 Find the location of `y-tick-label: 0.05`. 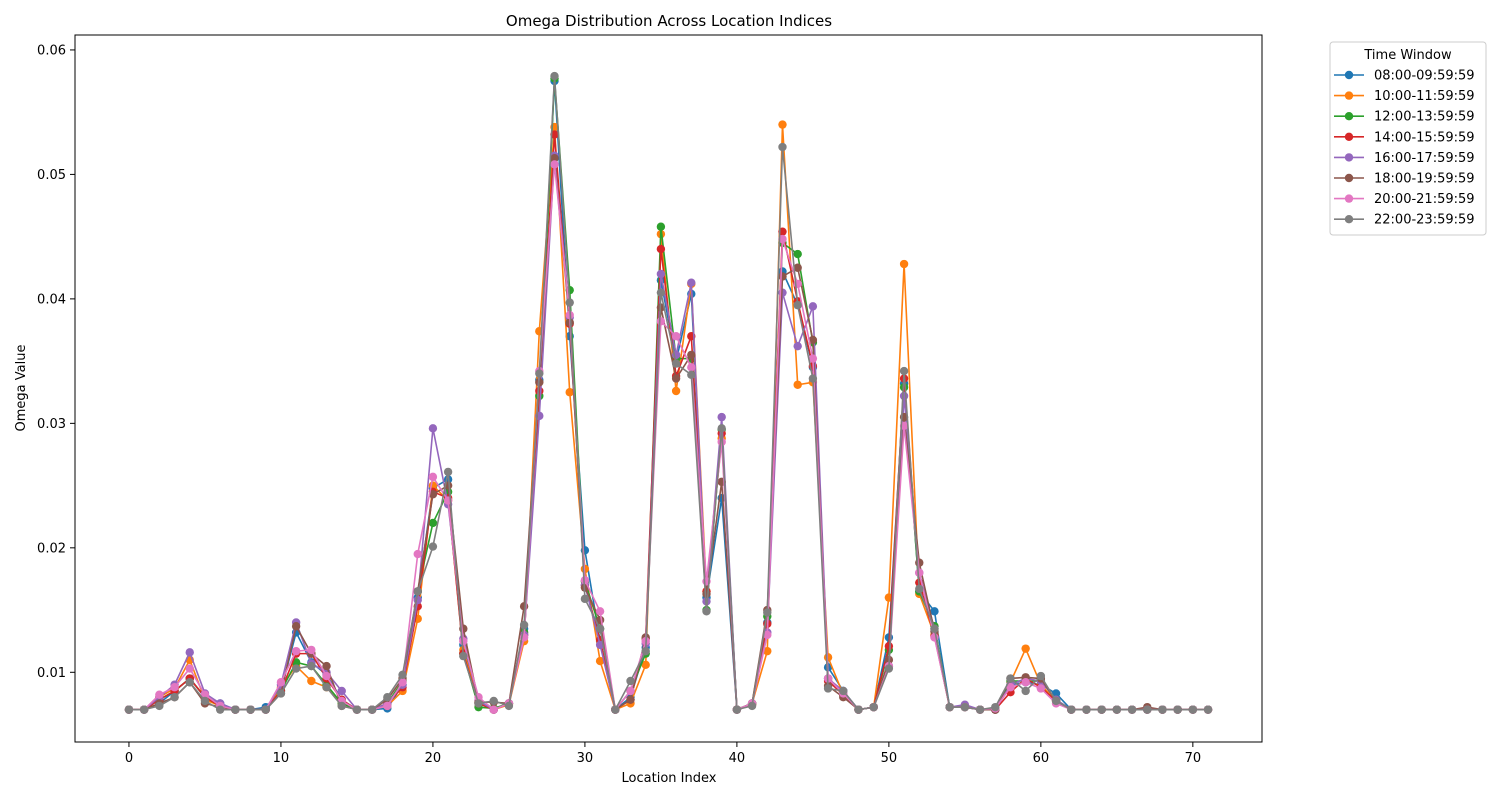

y-tick-label: 0.05 is located at coordinates (51, 175).